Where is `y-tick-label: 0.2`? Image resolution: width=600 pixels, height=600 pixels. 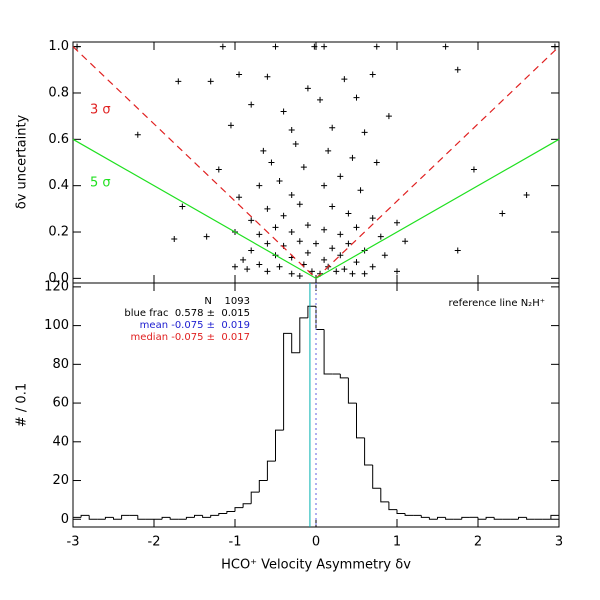
y-tick-label: 0.2 is located at coordinates (58, 232).